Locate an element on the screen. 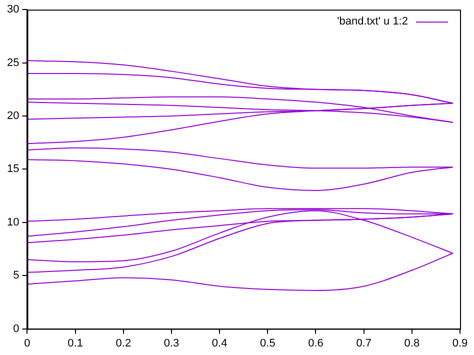 This screenshot has width=474, height=355. x-tick-label: 0.2 is located at coordinates (124, 343).